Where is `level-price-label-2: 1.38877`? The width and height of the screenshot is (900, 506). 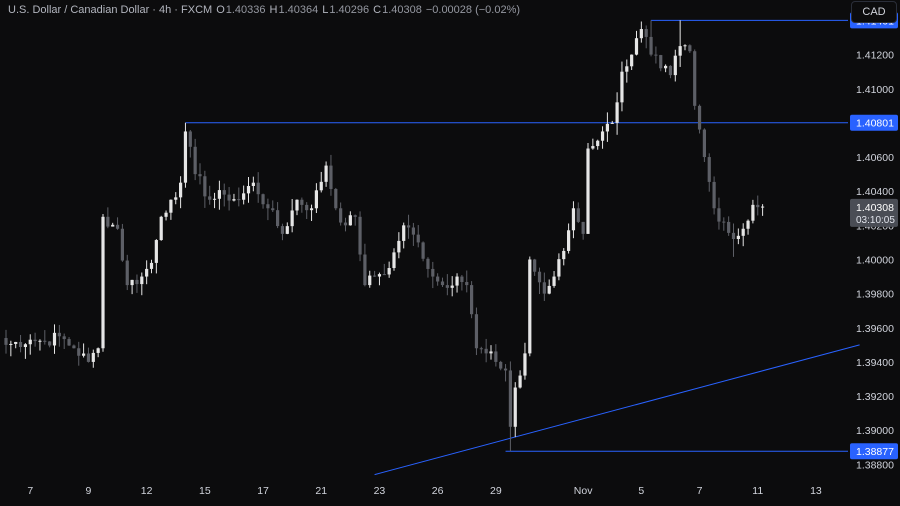
level-price-label-2: 1.38877 is located at coordinates (875, 452).